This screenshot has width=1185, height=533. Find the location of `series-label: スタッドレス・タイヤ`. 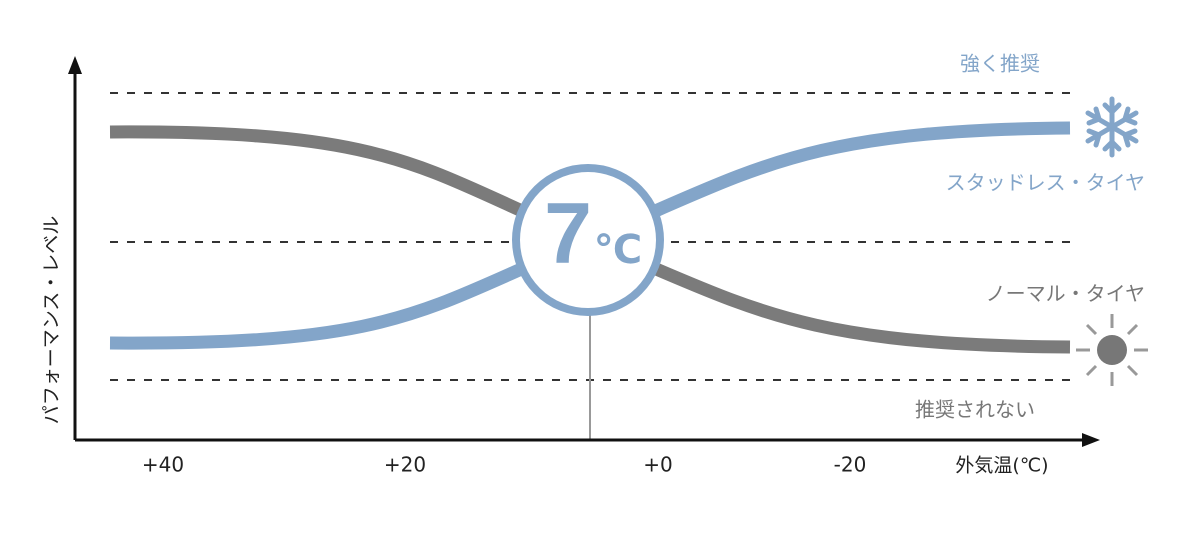

series-label: スタッドレス・タイヤ is located at coordinates (1045, 183).